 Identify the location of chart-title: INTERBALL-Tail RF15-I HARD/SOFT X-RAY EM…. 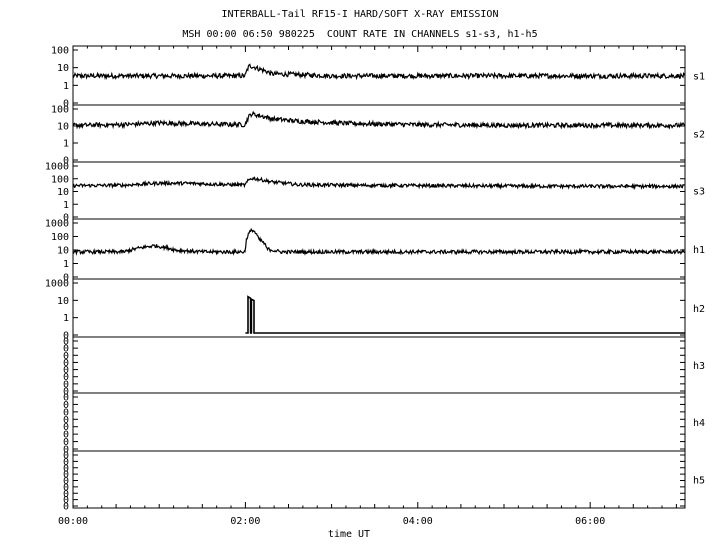
(360, 14).